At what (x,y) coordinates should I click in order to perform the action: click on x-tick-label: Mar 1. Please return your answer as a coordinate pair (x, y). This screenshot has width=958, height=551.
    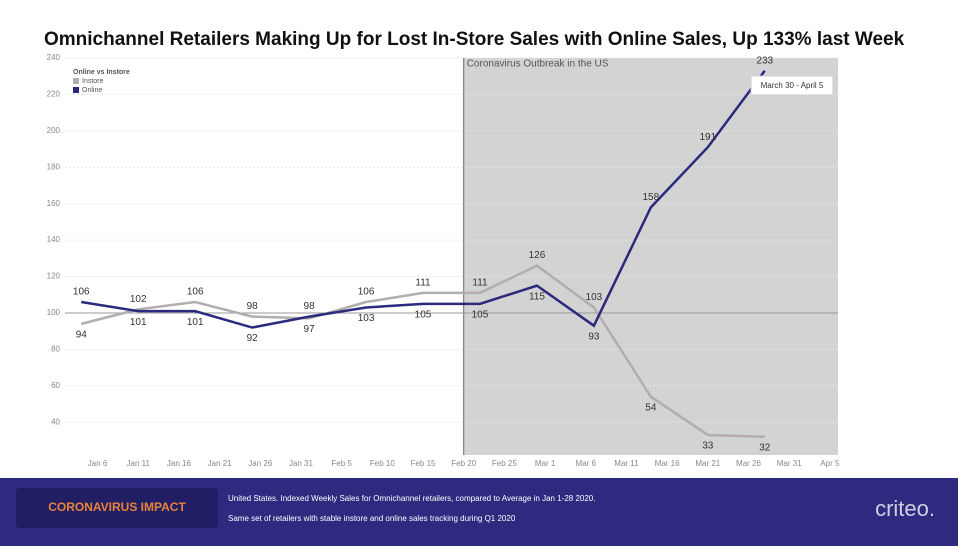
    Looking at the image, I should click on (545, 463).